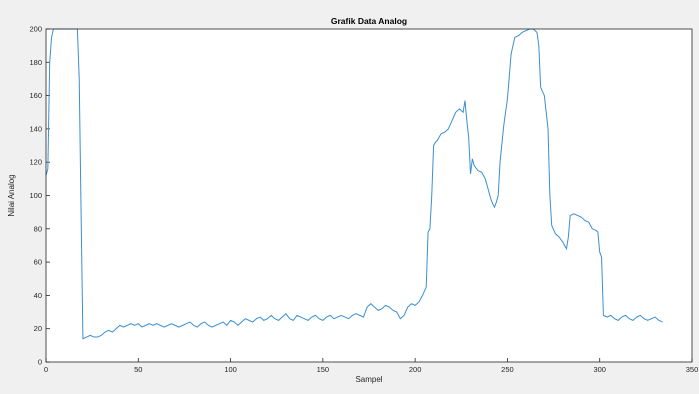  What do you see at coordinates (35, 95) in the screenshot?
I see `y-tick-label: 160` at bounding box center [35, 95].